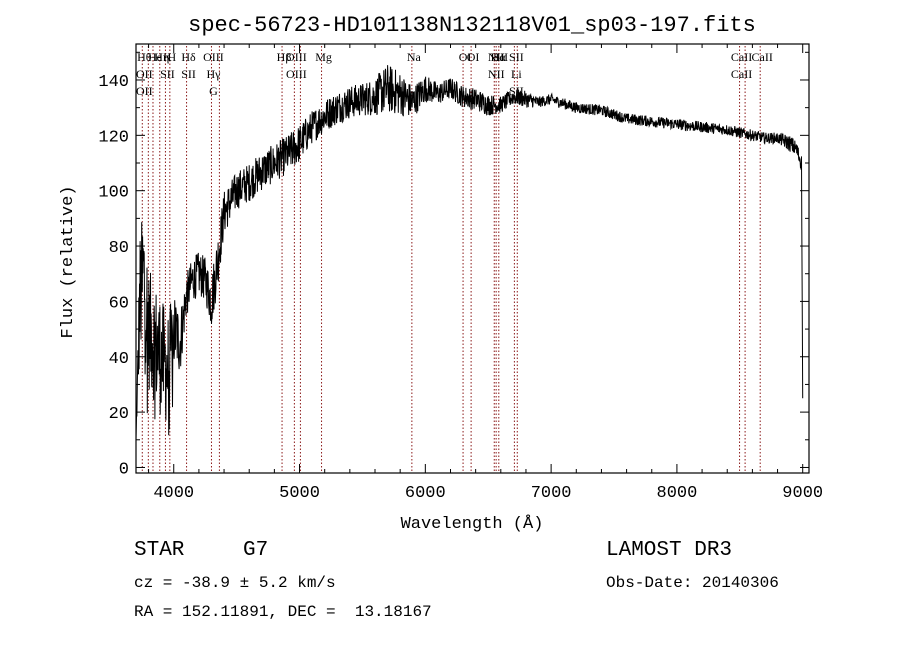 This screenshot has width=900, height=649. I want to click on y-tick-label: 60, so click(119, 303).